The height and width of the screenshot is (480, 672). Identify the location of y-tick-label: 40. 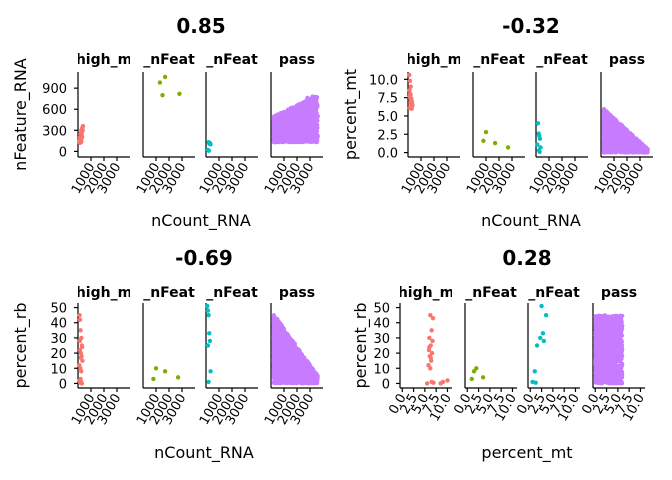
(381, 324).